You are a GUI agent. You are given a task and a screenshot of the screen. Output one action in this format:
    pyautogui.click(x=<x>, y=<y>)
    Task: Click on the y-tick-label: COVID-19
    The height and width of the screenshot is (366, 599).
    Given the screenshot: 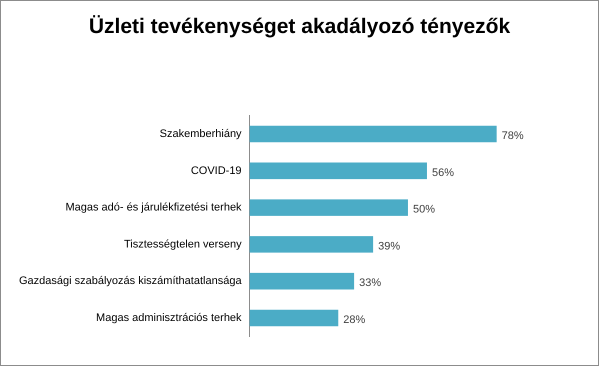 What is the action you would take?
    pyautogui.click(x=216, y=170)
    